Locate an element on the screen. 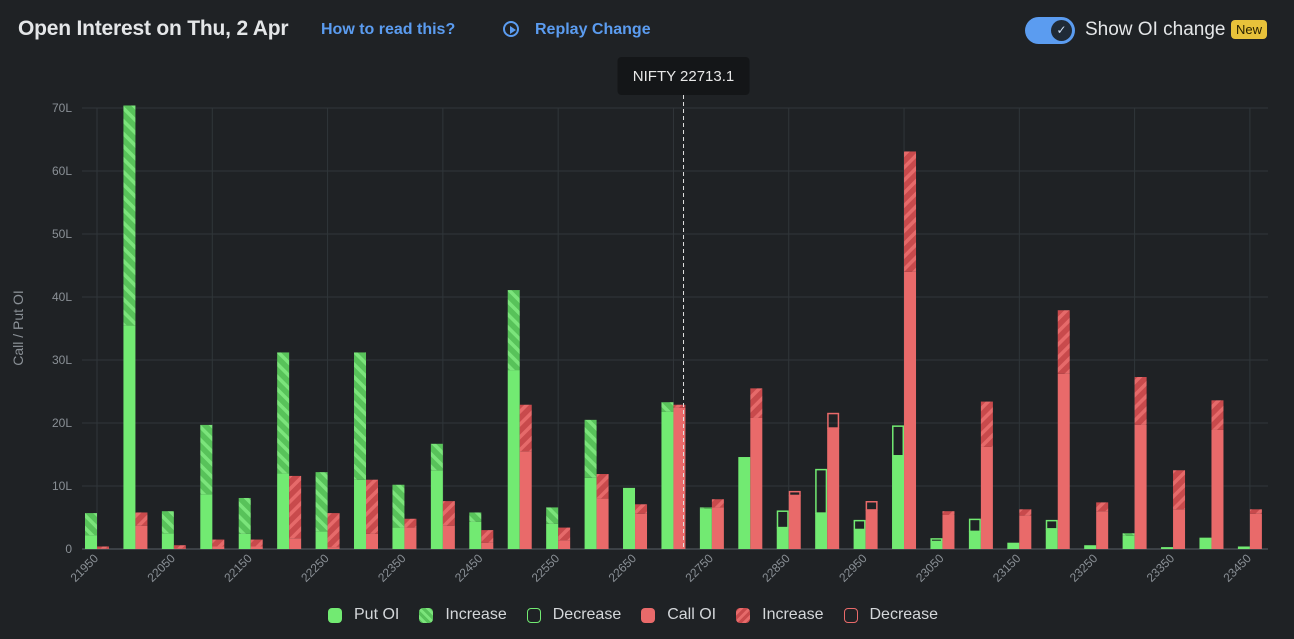 The width and height of the screenshot is (1294, 639). legend-put-oi: Put OI is located at coordinates (363, 615).